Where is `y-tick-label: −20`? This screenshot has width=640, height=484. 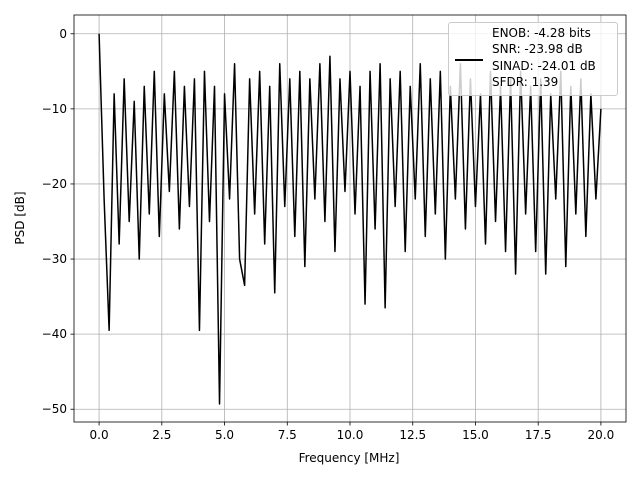
y-tick-label: −20 is located at coordinates (54, 184).